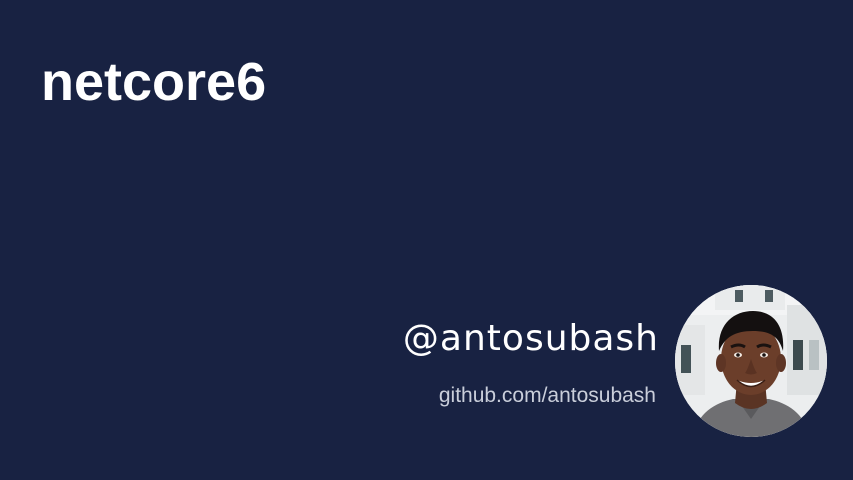 The height and width of the screenshot is (480, 853). What do you see at coordinates (530, 338) in the screenshot?
I see `social-handle: @antosubash` at bounding box center [530, 338].